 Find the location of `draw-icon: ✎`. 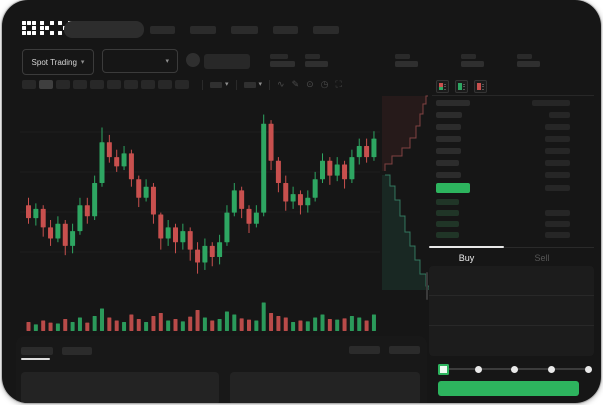

draw-icon: ✎ is located at coordinates (295, 84).